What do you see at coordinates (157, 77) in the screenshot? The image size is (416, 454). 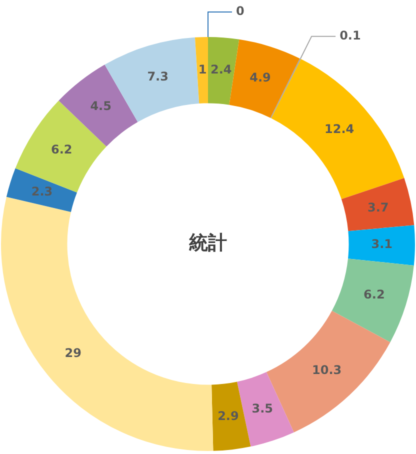 I see `data-label: 7.3` at bounding box center [157, 77].